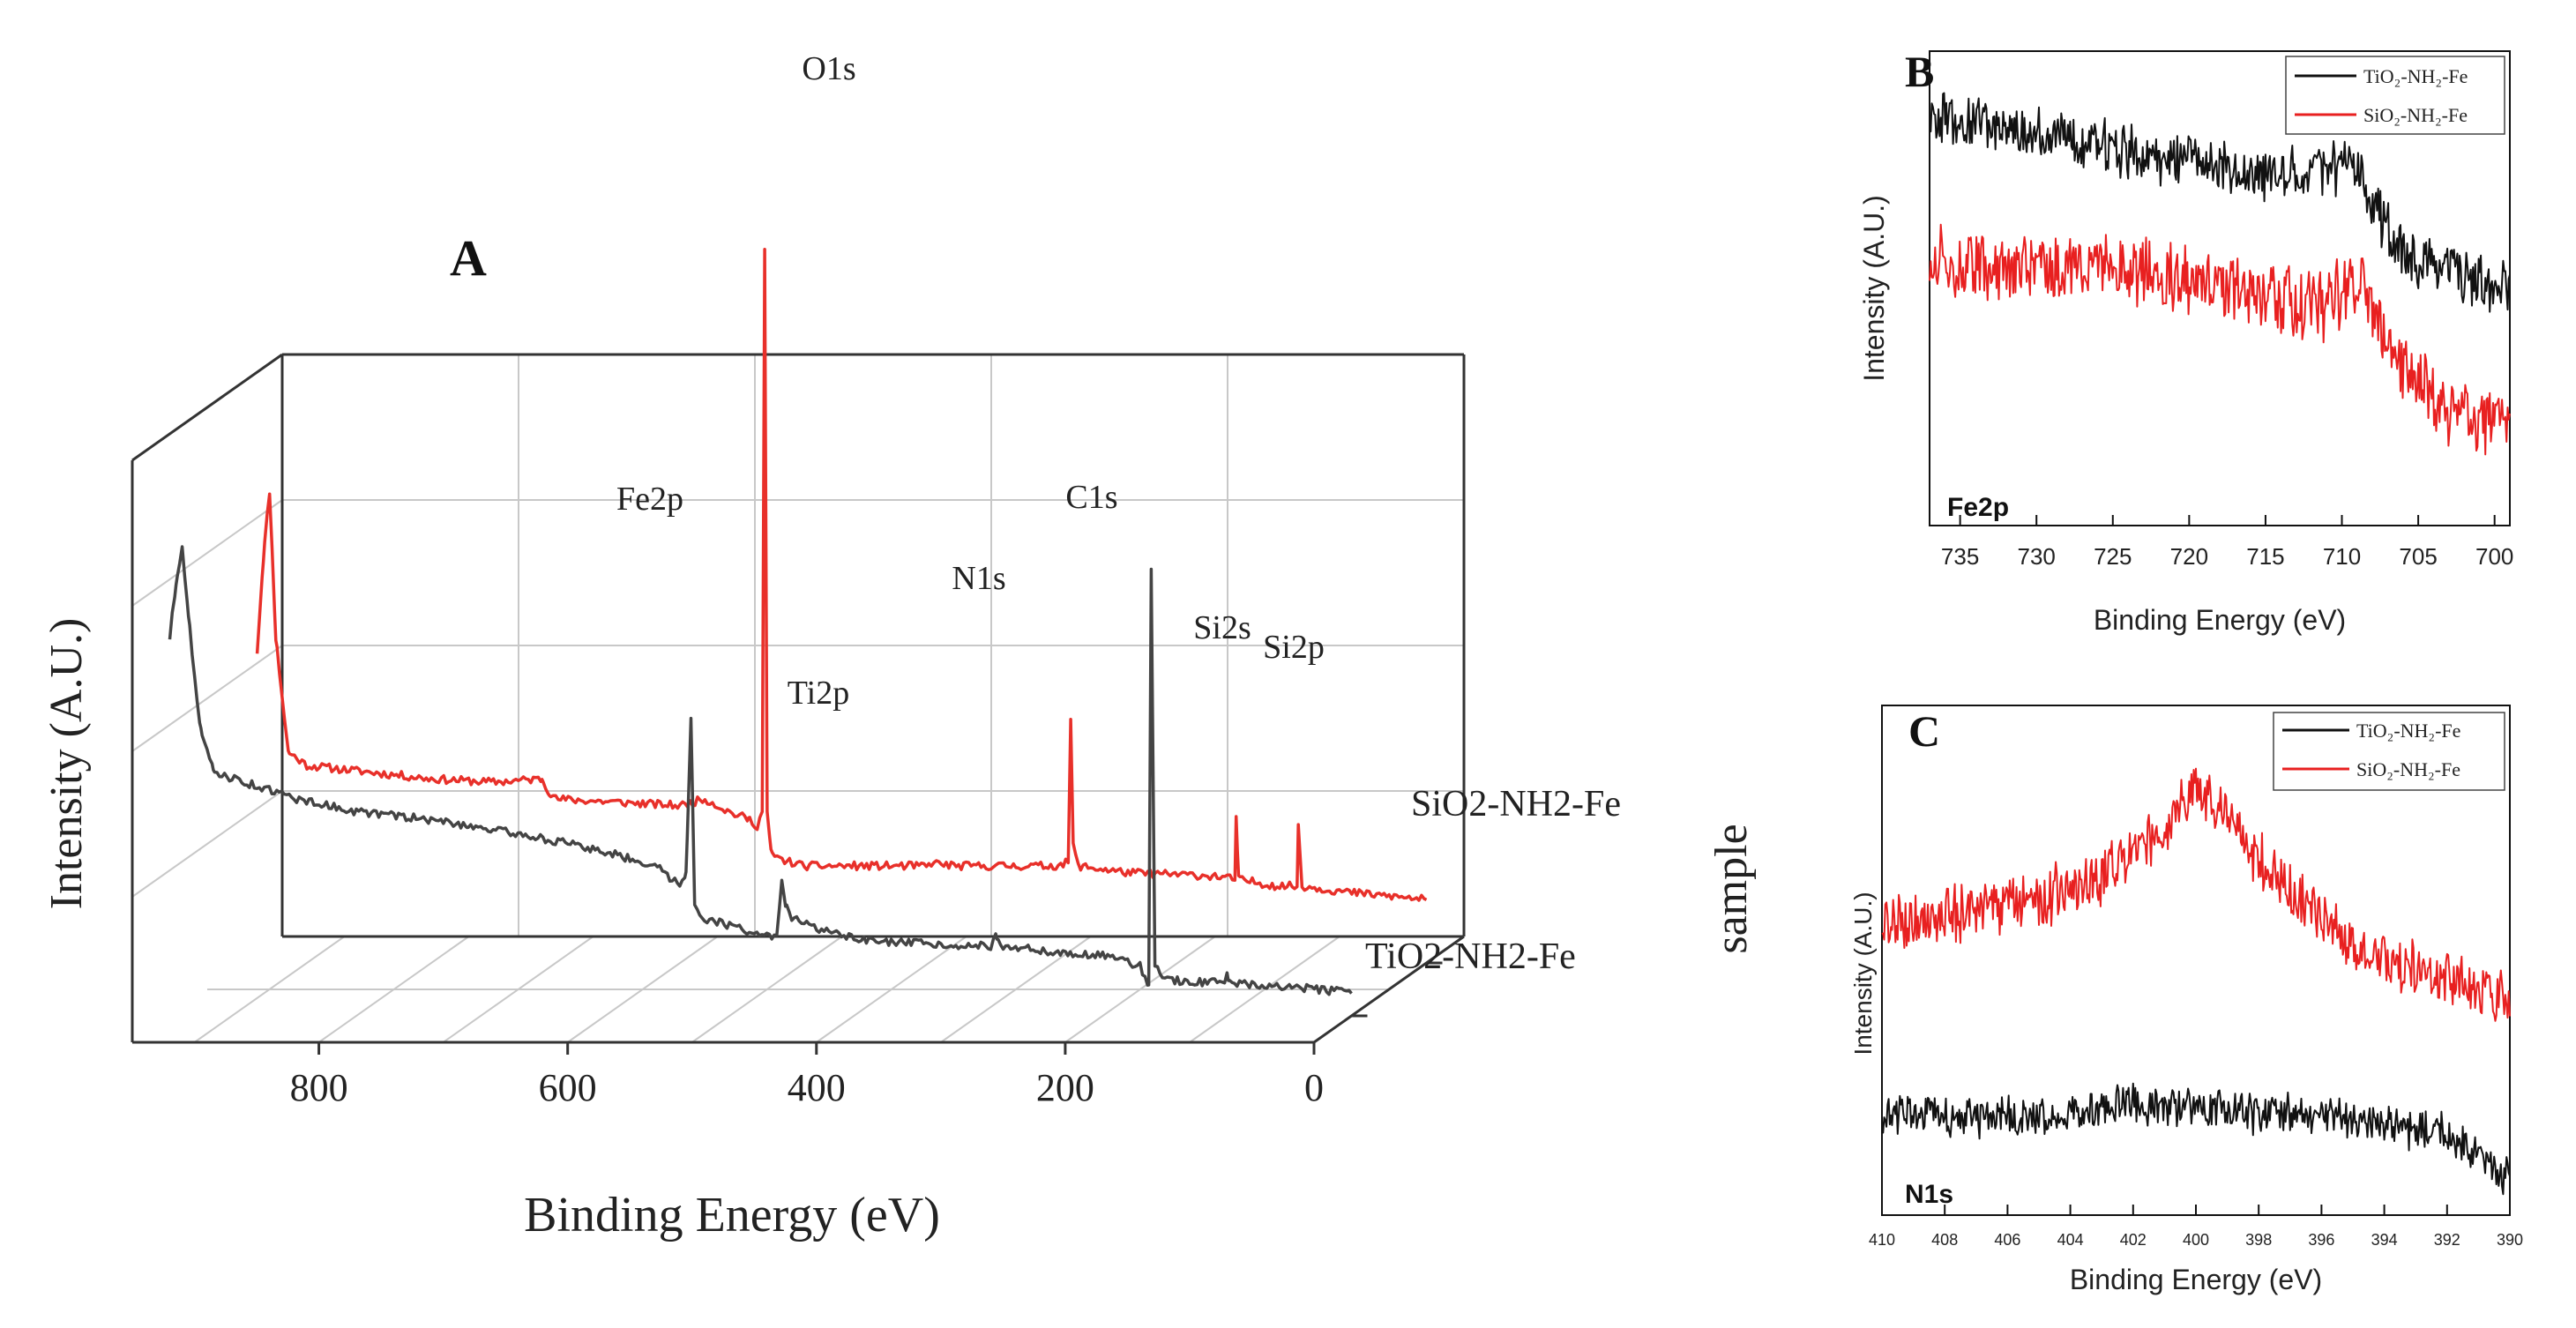 The image size is (2576, 1328). I want to click on panel-b-legend: TiO₂-NH₂-Fe SiO₂-NH₂-Fe, so click(2395, 95).